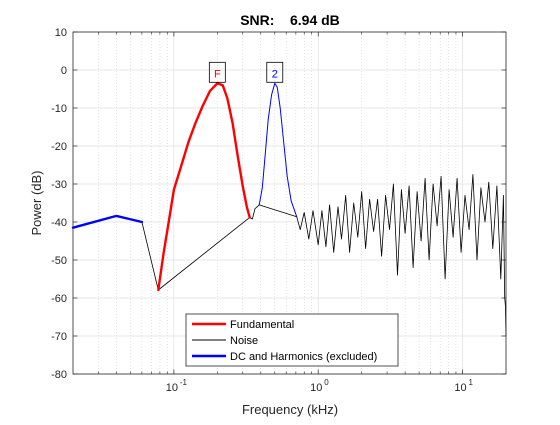 This screenshot has width=560, height=425. Describe the element at coordinates (290, 409) in the screenshot. I see `x-axis-label: Frequency (kHz)` at that location.